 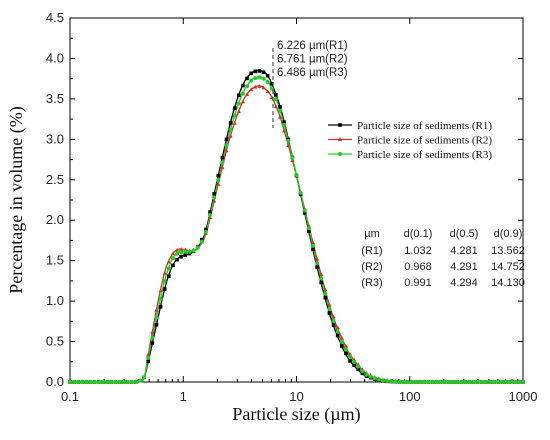 I want to click on table-cell: (R3), so click(x=371, y=283).